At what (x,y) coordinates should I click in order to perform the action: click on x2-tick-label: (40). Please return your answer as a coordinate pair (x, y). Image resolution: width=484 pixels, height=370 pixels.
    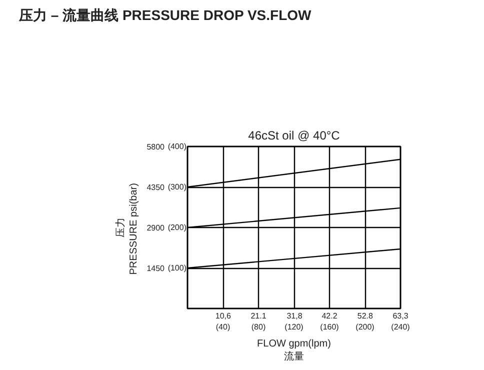
    Looking at the image, I should click on (223, 327).